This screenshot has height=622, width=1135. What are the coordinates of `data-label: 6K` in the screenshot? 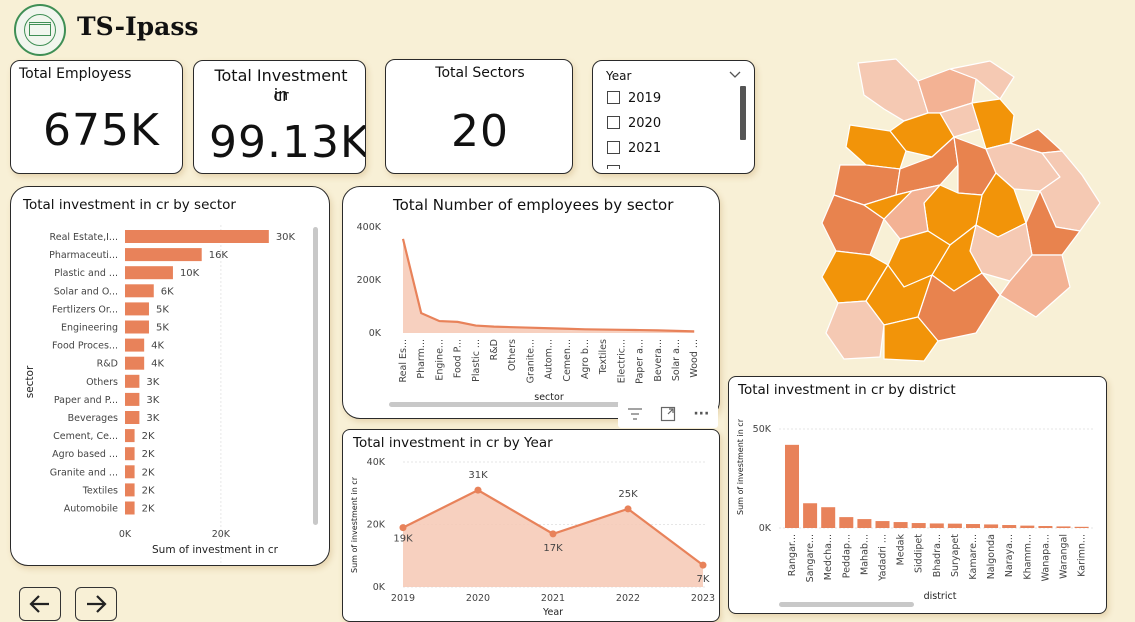 It's located at (167, 291).